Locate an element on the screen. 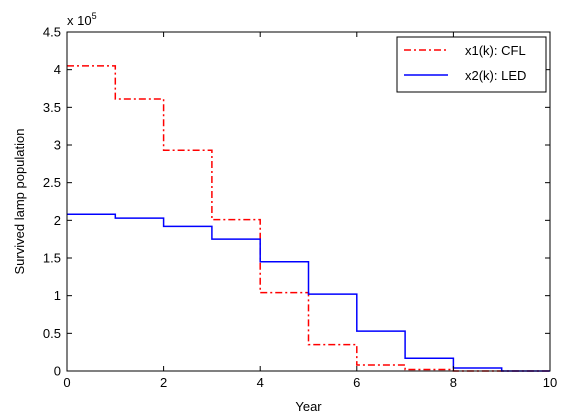 The image size is (572, 416). y-tick-label: 0.5 is located at coordinates (52, 333).